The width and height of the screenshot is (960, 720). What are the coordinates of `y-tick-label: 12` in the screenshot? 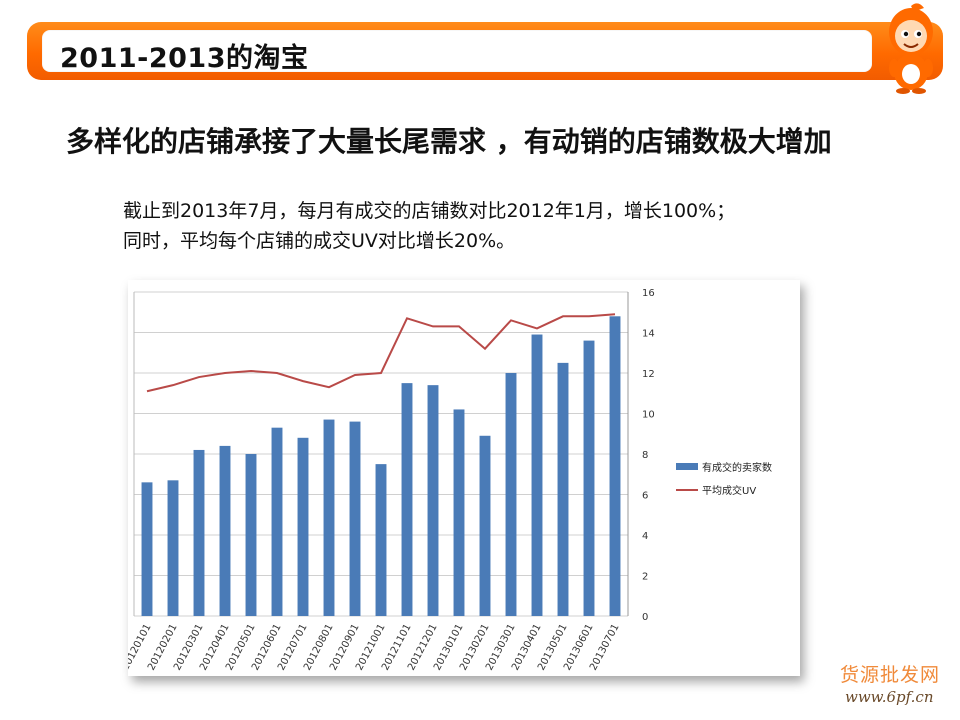 It's located at (648, 374).